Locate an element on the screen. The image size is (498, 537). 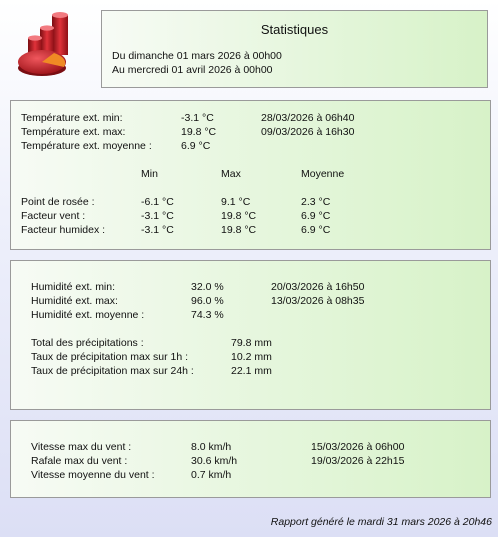
gust-max-label: Rafale max du vent : is located at coordinates (79, 461).